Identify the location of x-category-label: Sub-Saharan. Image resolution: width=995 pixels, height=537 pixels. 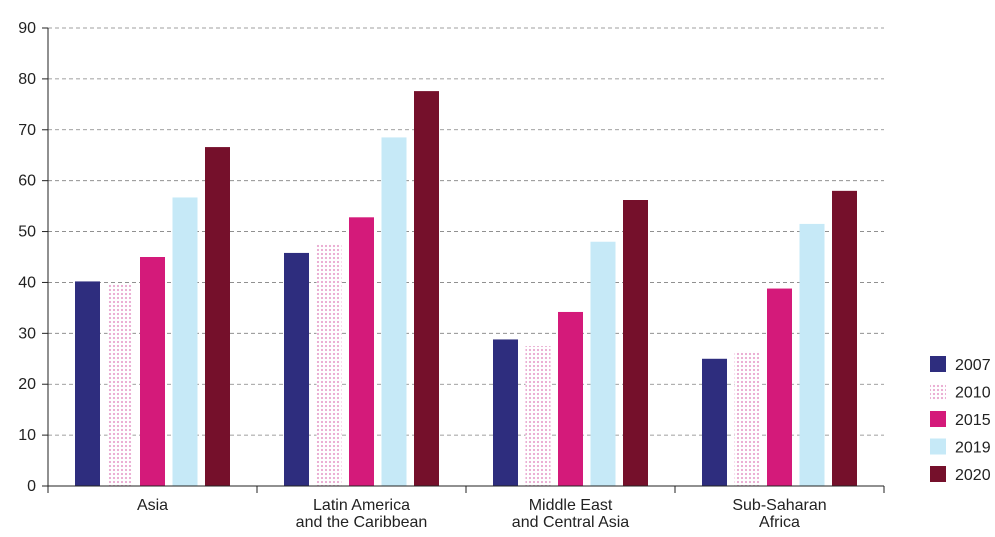
(779, 505).